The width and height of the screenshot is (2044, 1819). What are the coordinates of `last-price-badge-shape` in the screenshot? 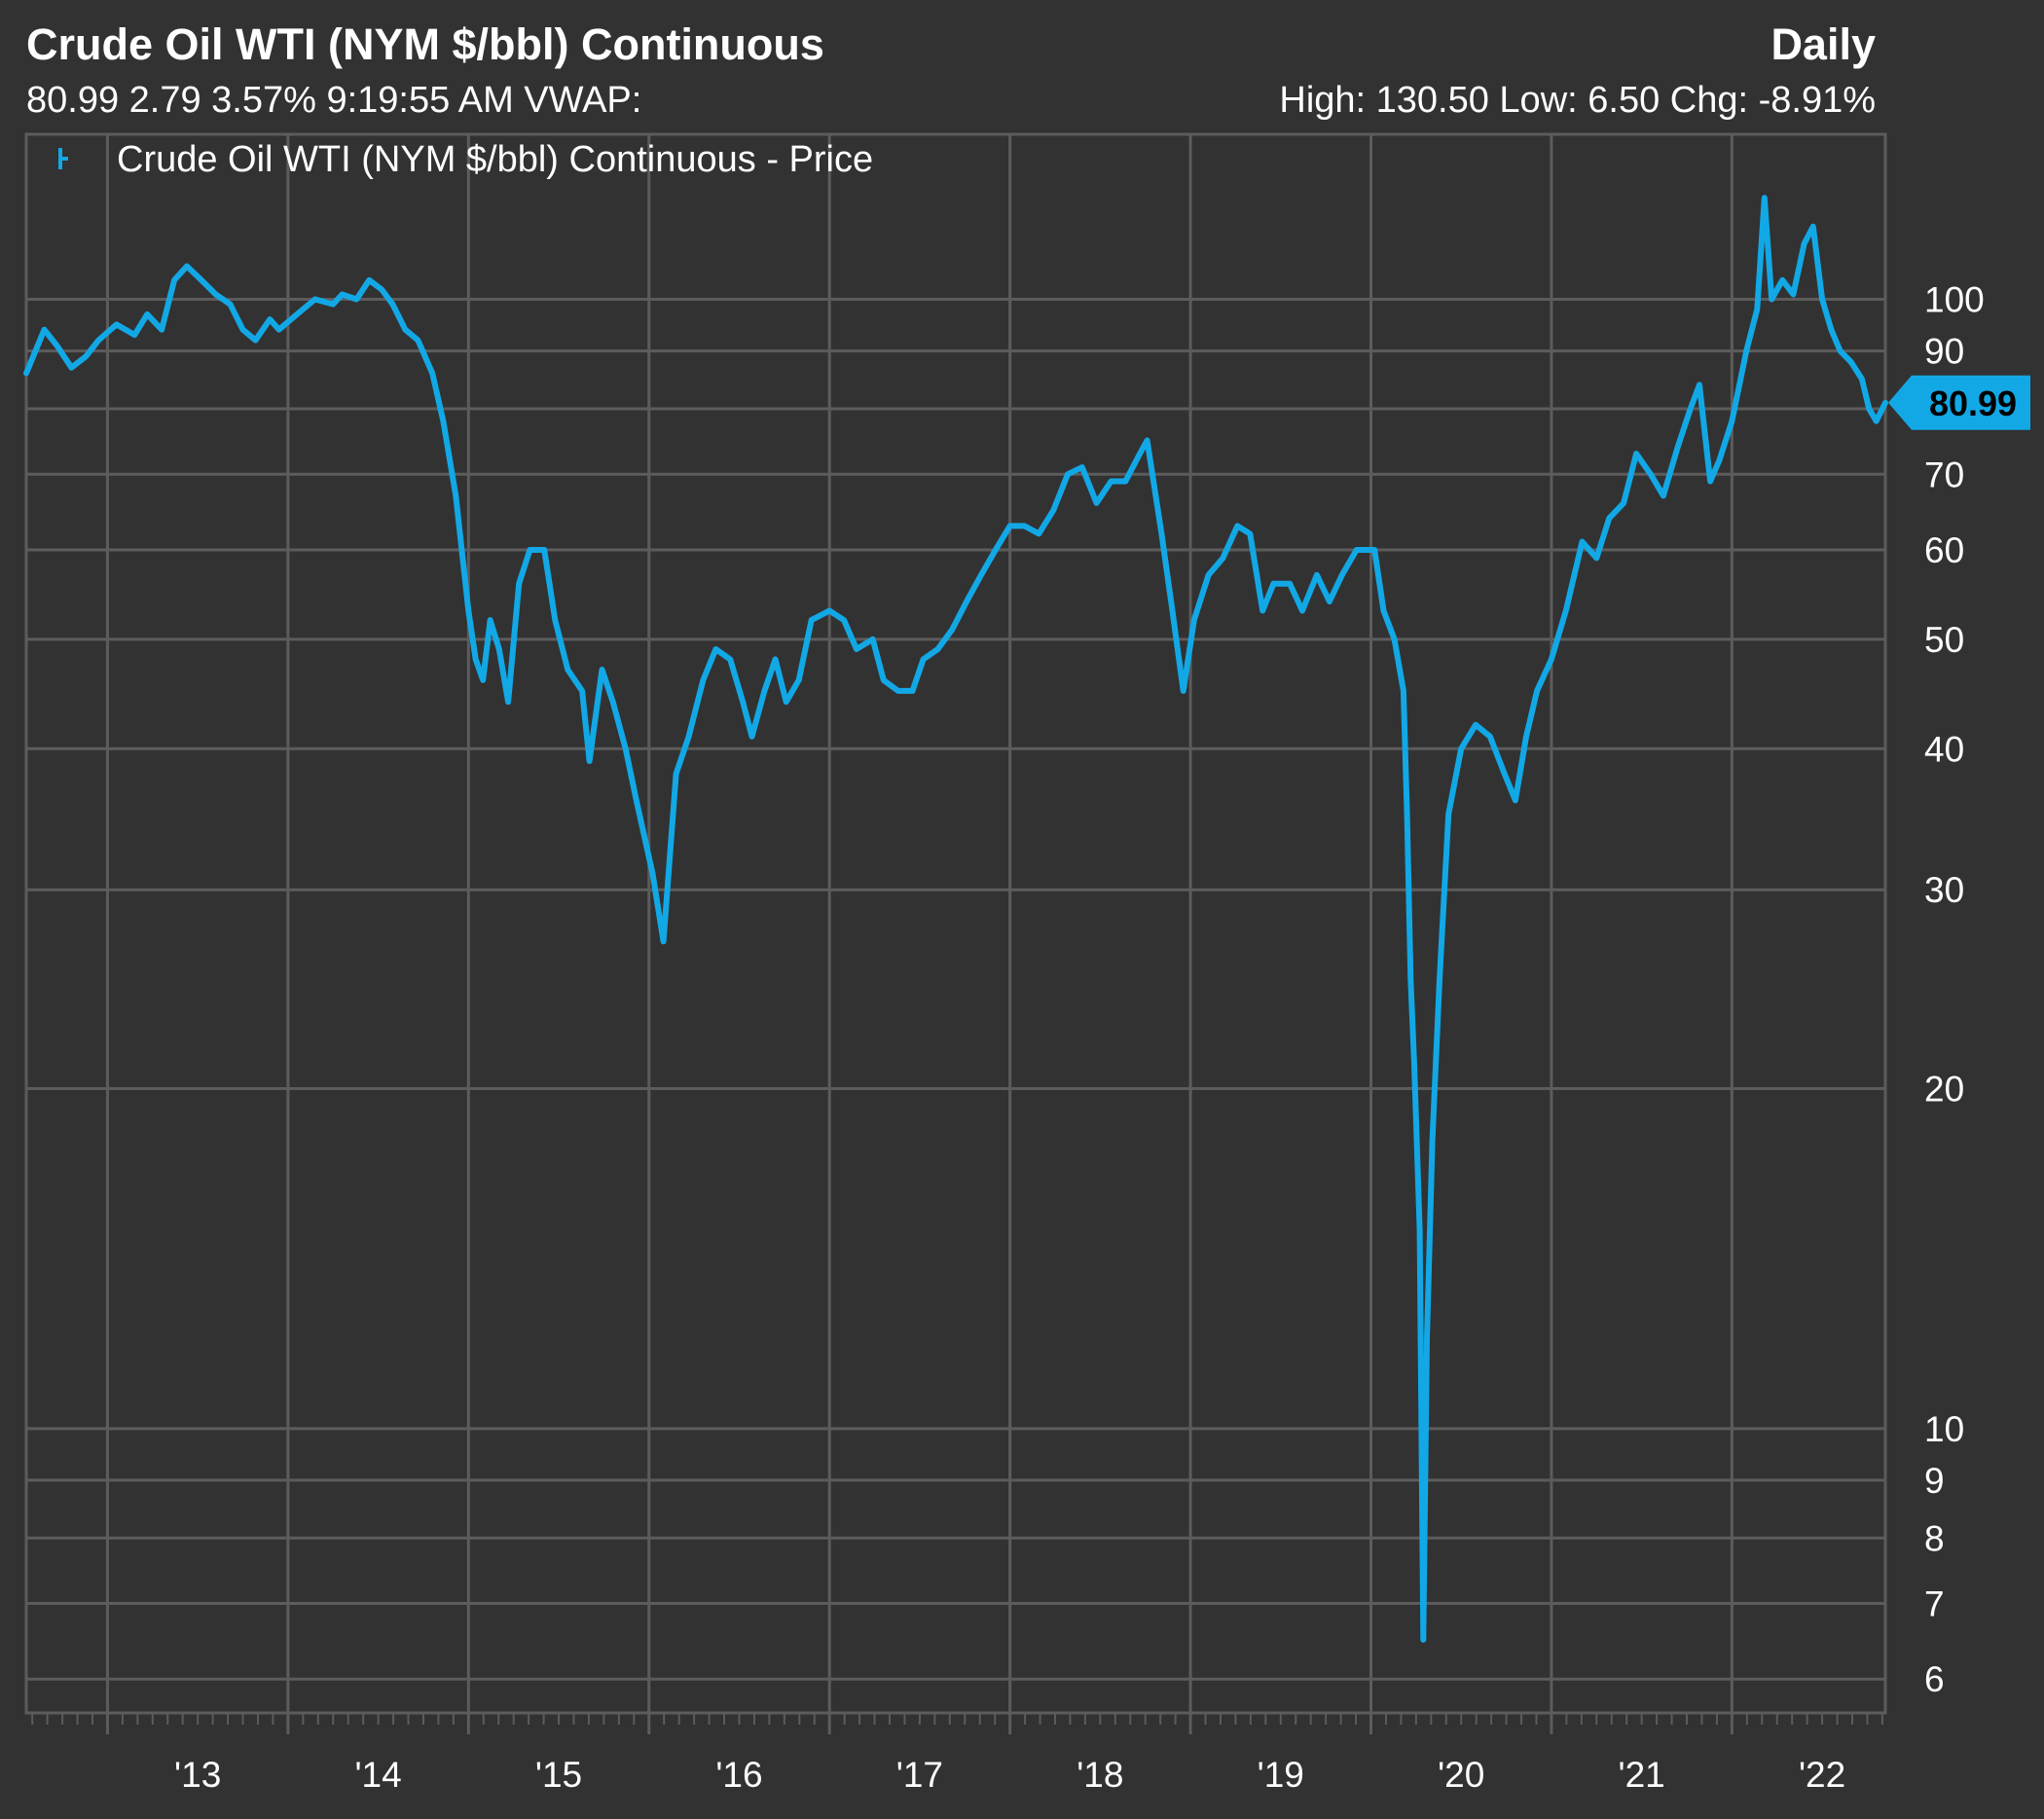 It's located at (1959, 403).